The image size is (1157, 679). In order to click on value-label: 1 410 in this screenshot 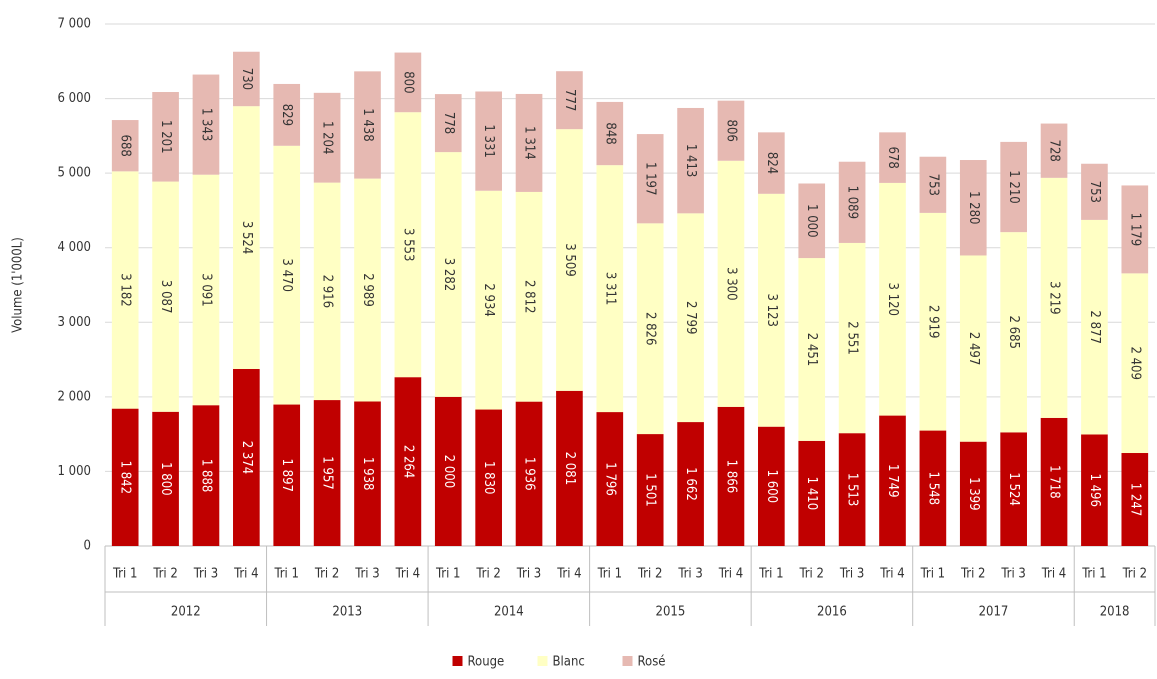, I will do `click(811, 493)`.